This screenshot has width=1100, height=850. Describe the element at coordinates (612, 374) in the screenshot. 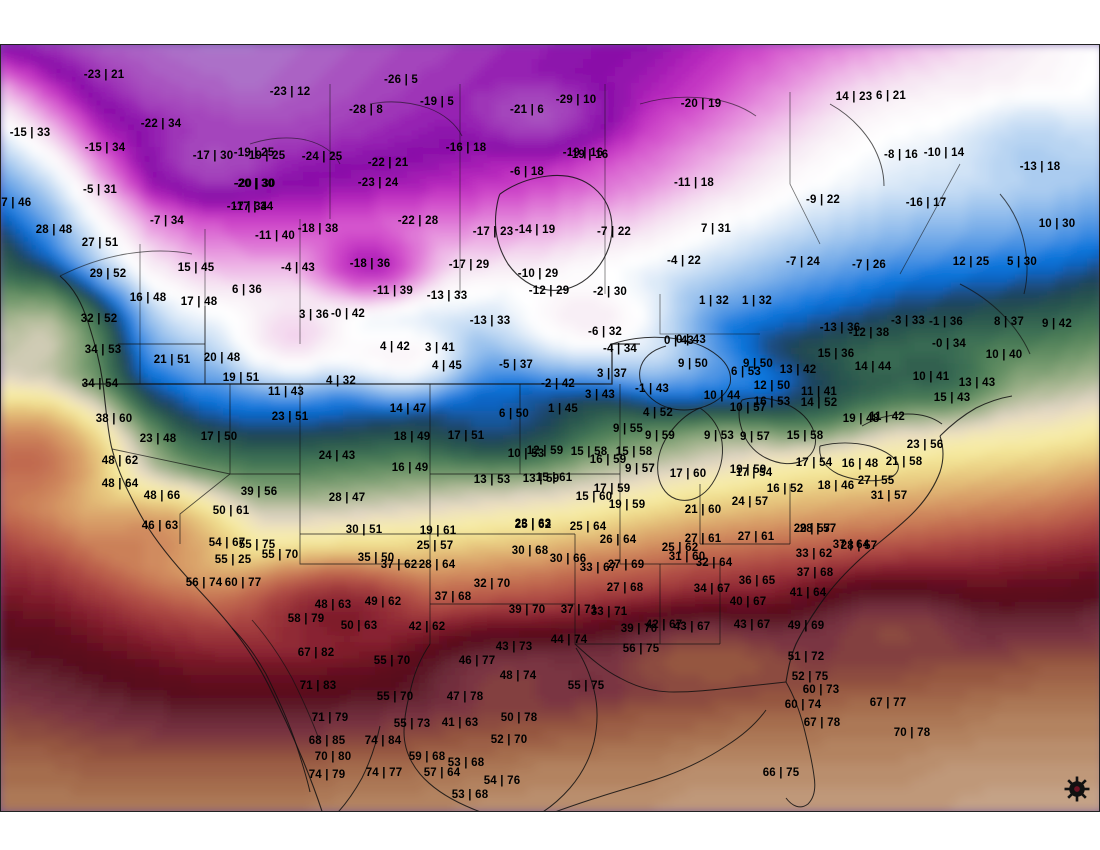

I see `point-value-label: 3 | 37` at that location.